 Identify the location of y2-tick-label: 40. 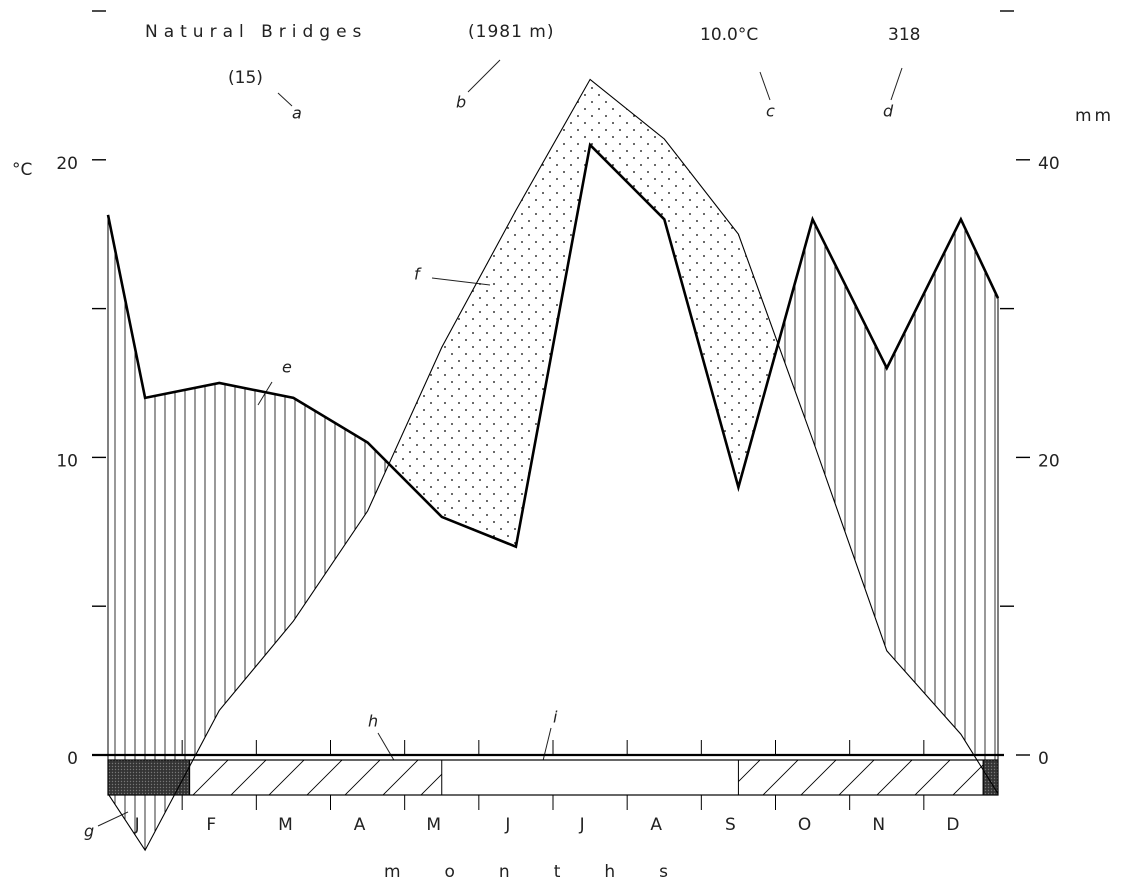
(1049, 164).